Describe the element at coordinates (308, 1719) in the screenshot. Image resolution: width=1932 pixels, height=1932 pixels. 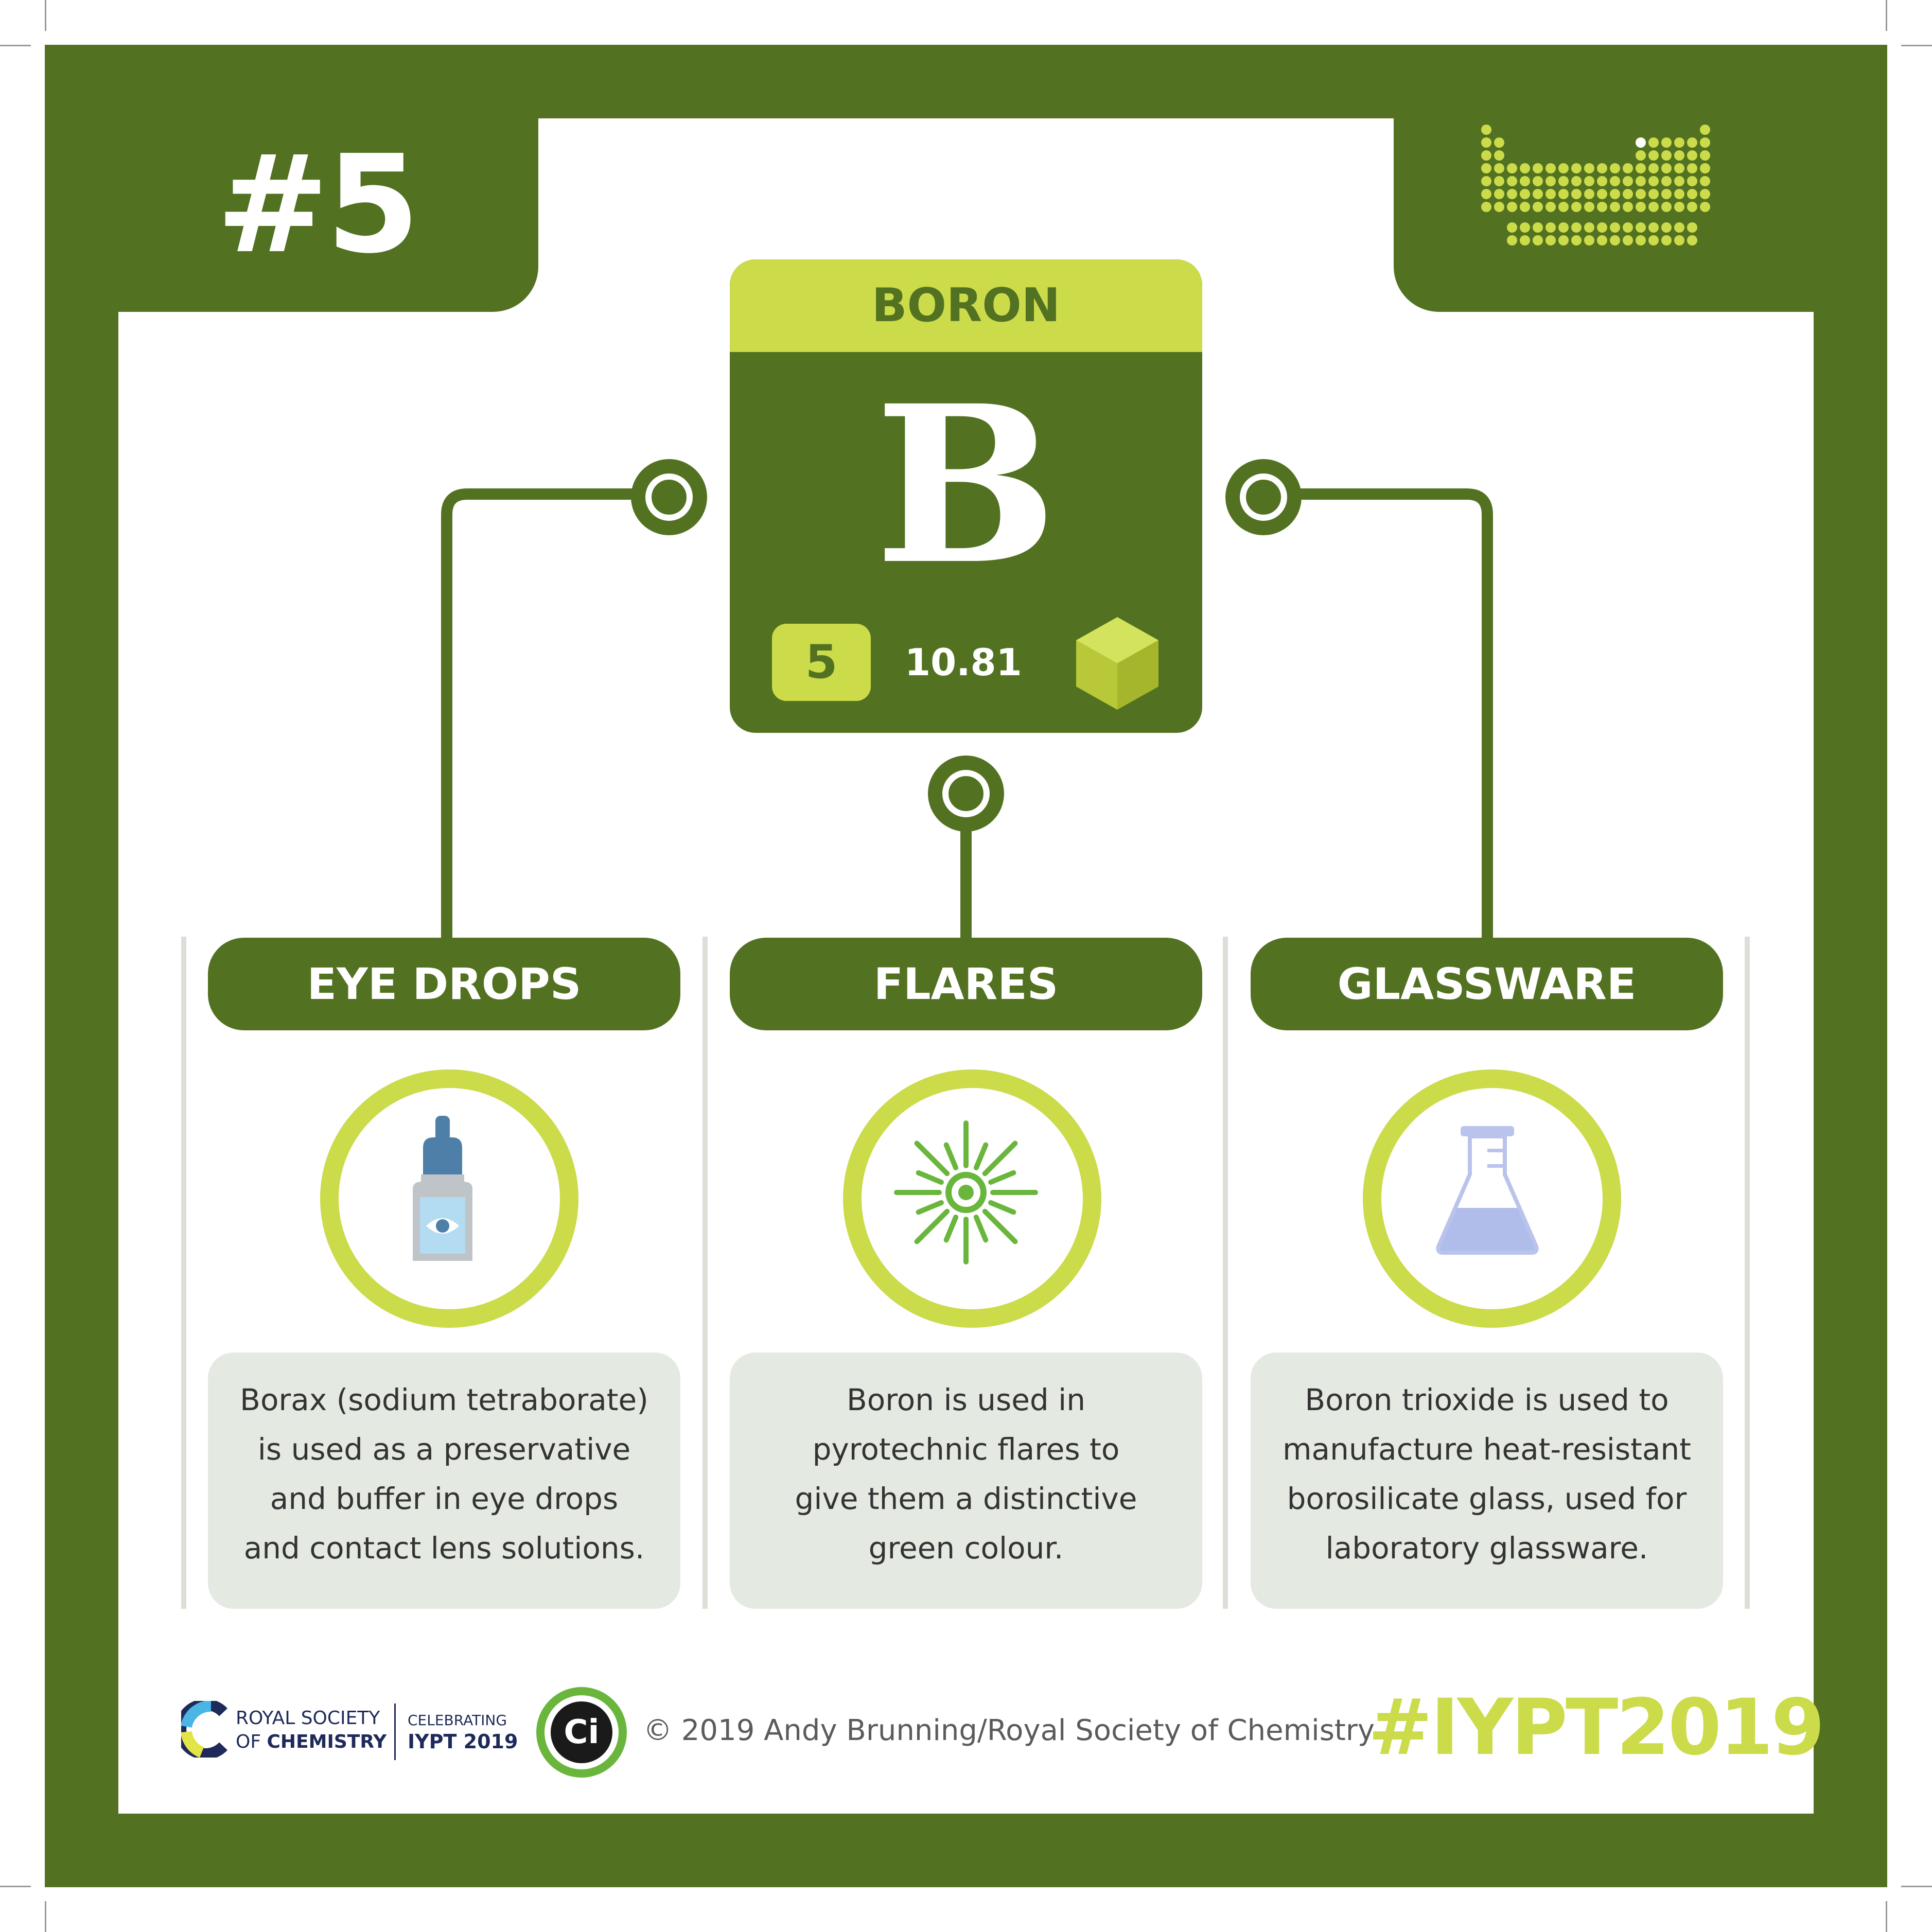
I see `rsc-name-line1: ROYAL SOCIETY` at that location.